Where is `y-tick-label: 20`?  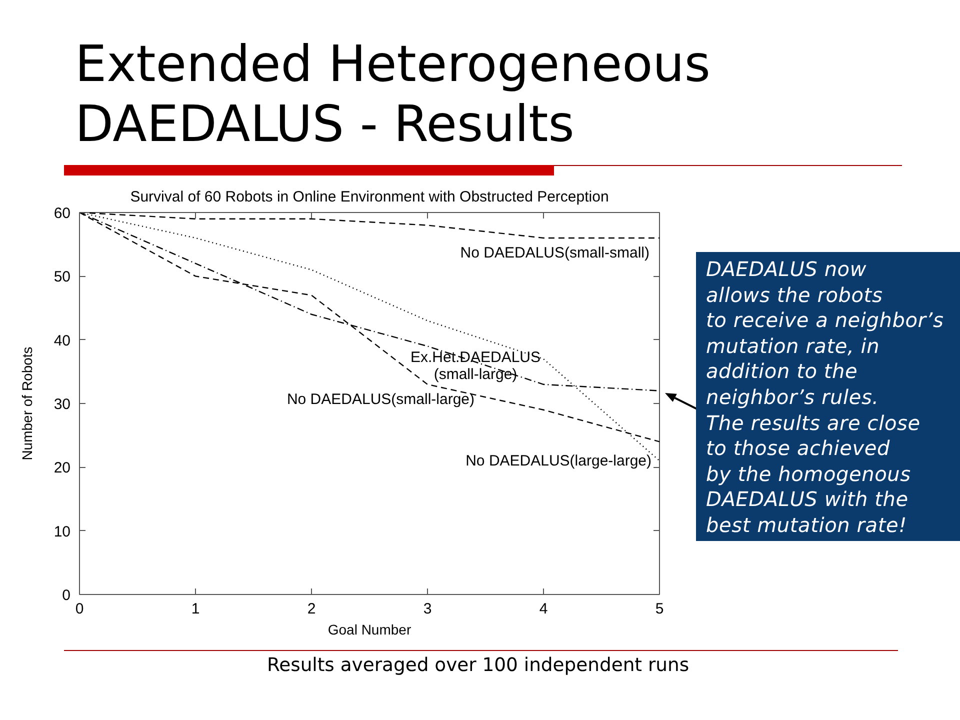
y-tick-label: 20 is located at coordinates (62, 468).